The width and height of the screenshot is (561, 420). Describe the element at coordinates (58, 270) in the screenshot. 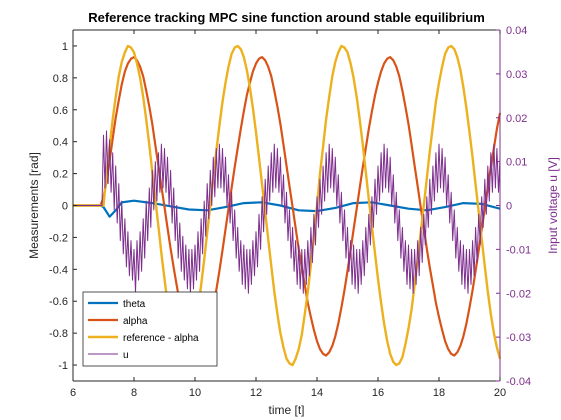

I see `y-tick-label-left: -0.4` at that location.